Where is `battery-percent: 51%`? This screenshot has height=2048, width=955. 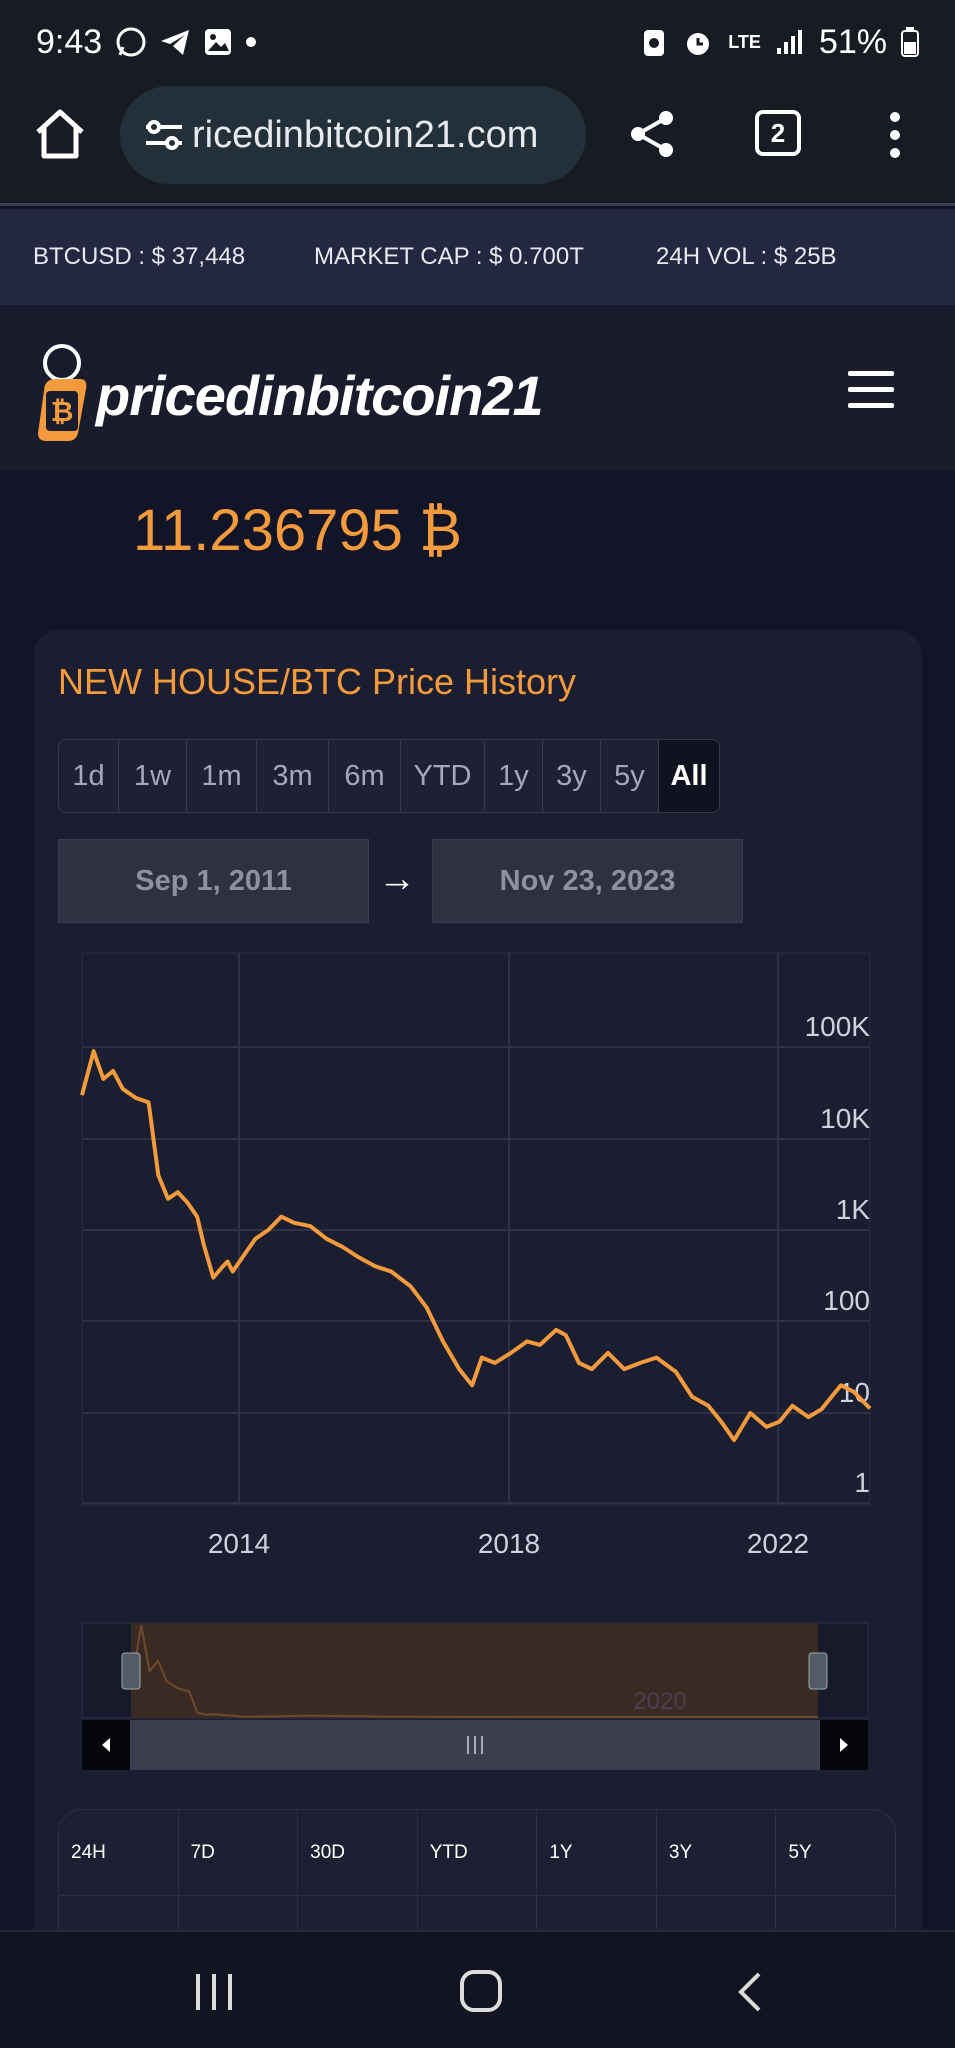
battery-percent: 51% is located at coordinates (852, 41).